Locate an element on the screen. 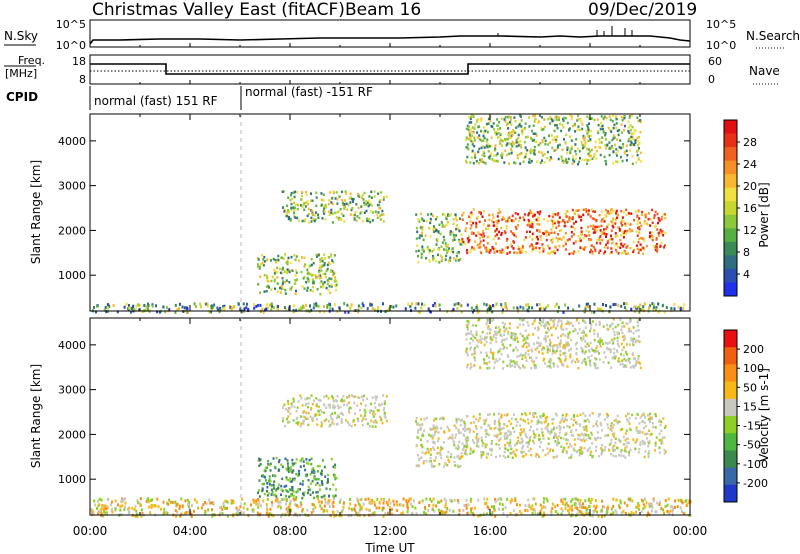 The image size is (800, 554). colorbar-tick-label: 12 is located at coordinates (750, 230).